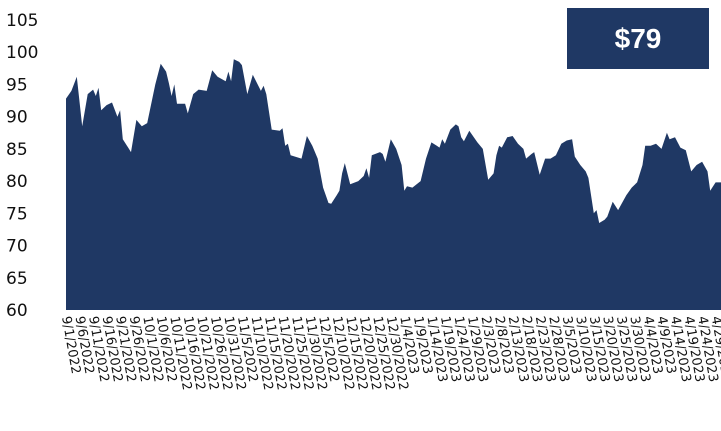 The height and width of the screenshot is (431, 721). Describe the element at coordinates (17, 118) in the screenshot. I see `y-tick-label: 90` at that location.